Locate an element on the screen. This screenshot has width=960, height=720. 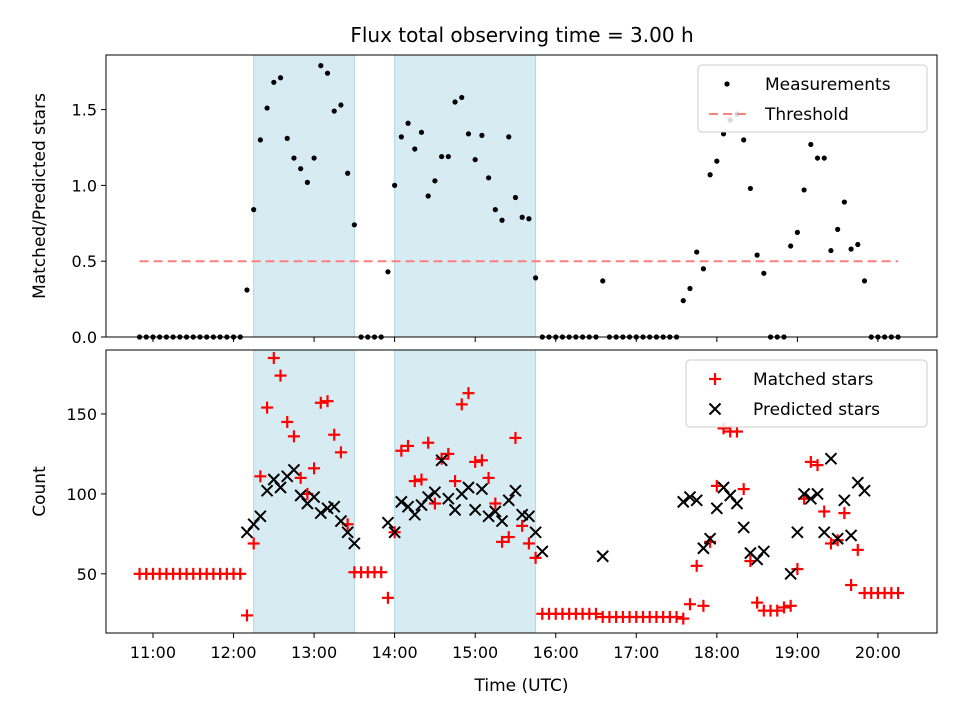
y-tick-label: 150 is located at coordinates (81, 414).